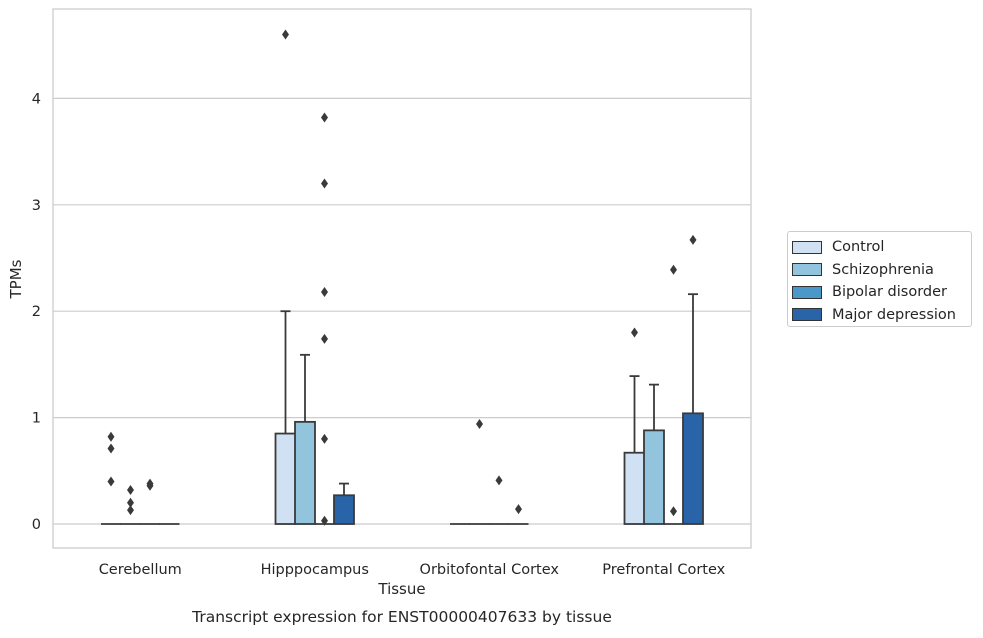 Image resolution: width=983 pixels, height=638 pixels. Describe the element at coordinates (807, 270) in the screenshot. I see `legend-swatch-schizophrenia` at that location.